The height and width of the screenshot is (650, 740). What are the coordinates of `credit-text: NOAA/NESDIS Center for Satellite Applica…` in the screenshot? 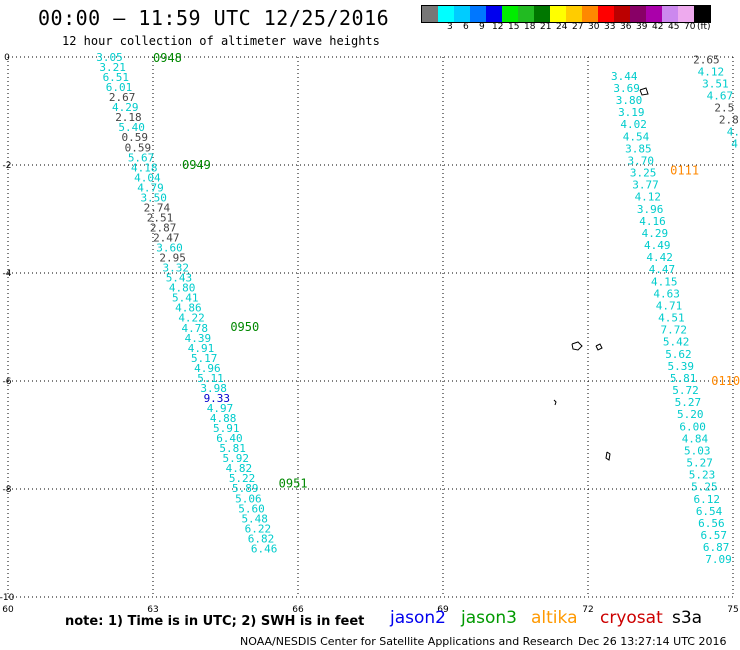 It's located at (407, 641).